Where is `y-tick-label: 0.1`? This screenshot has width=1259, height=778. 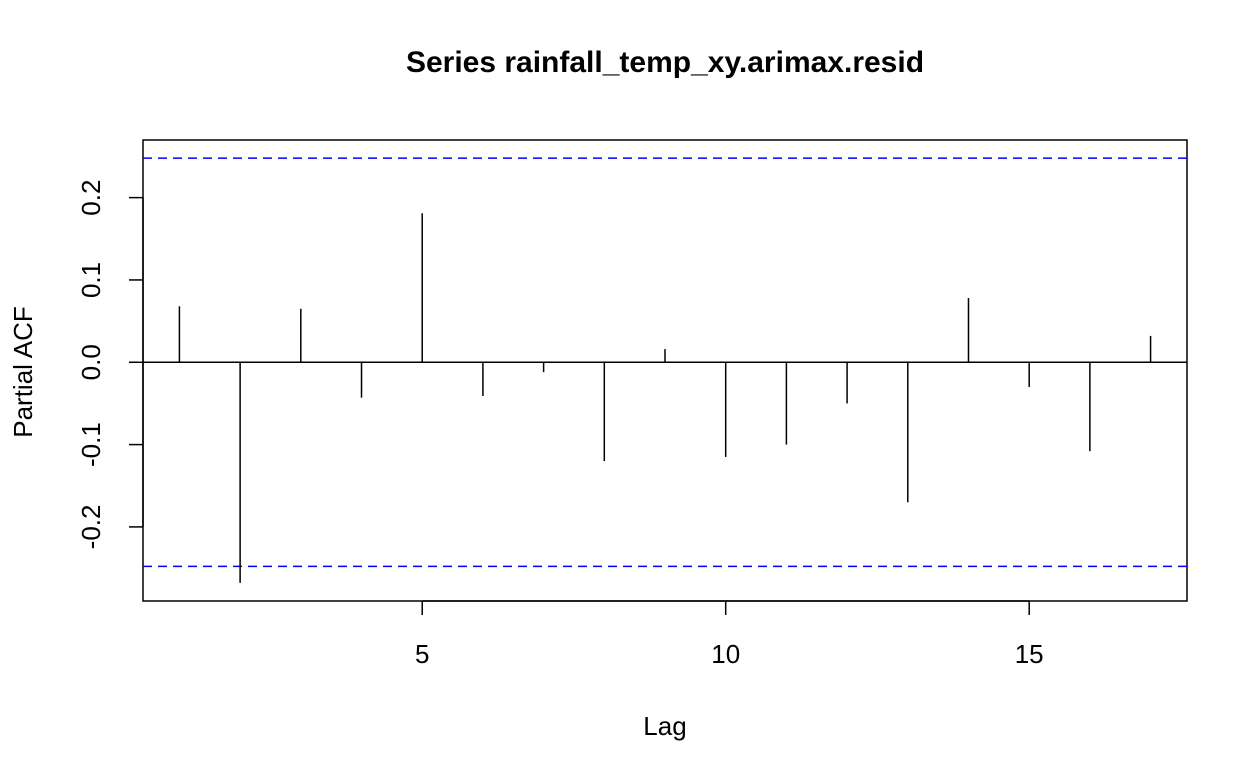
y-tick-label: 0.1 is located at coordinates (91, 280).